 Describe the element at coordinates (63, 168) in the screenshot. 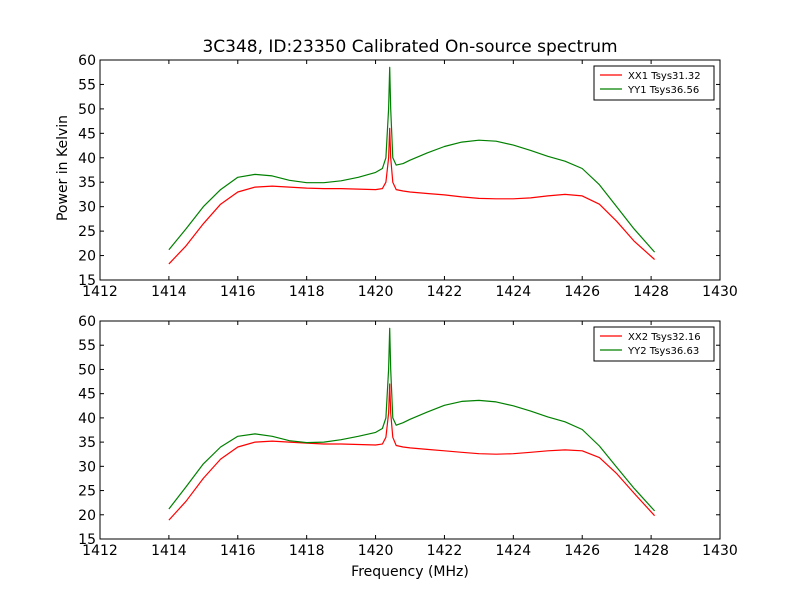

I see `y-axis-label: Power in Kelvin` at that location.